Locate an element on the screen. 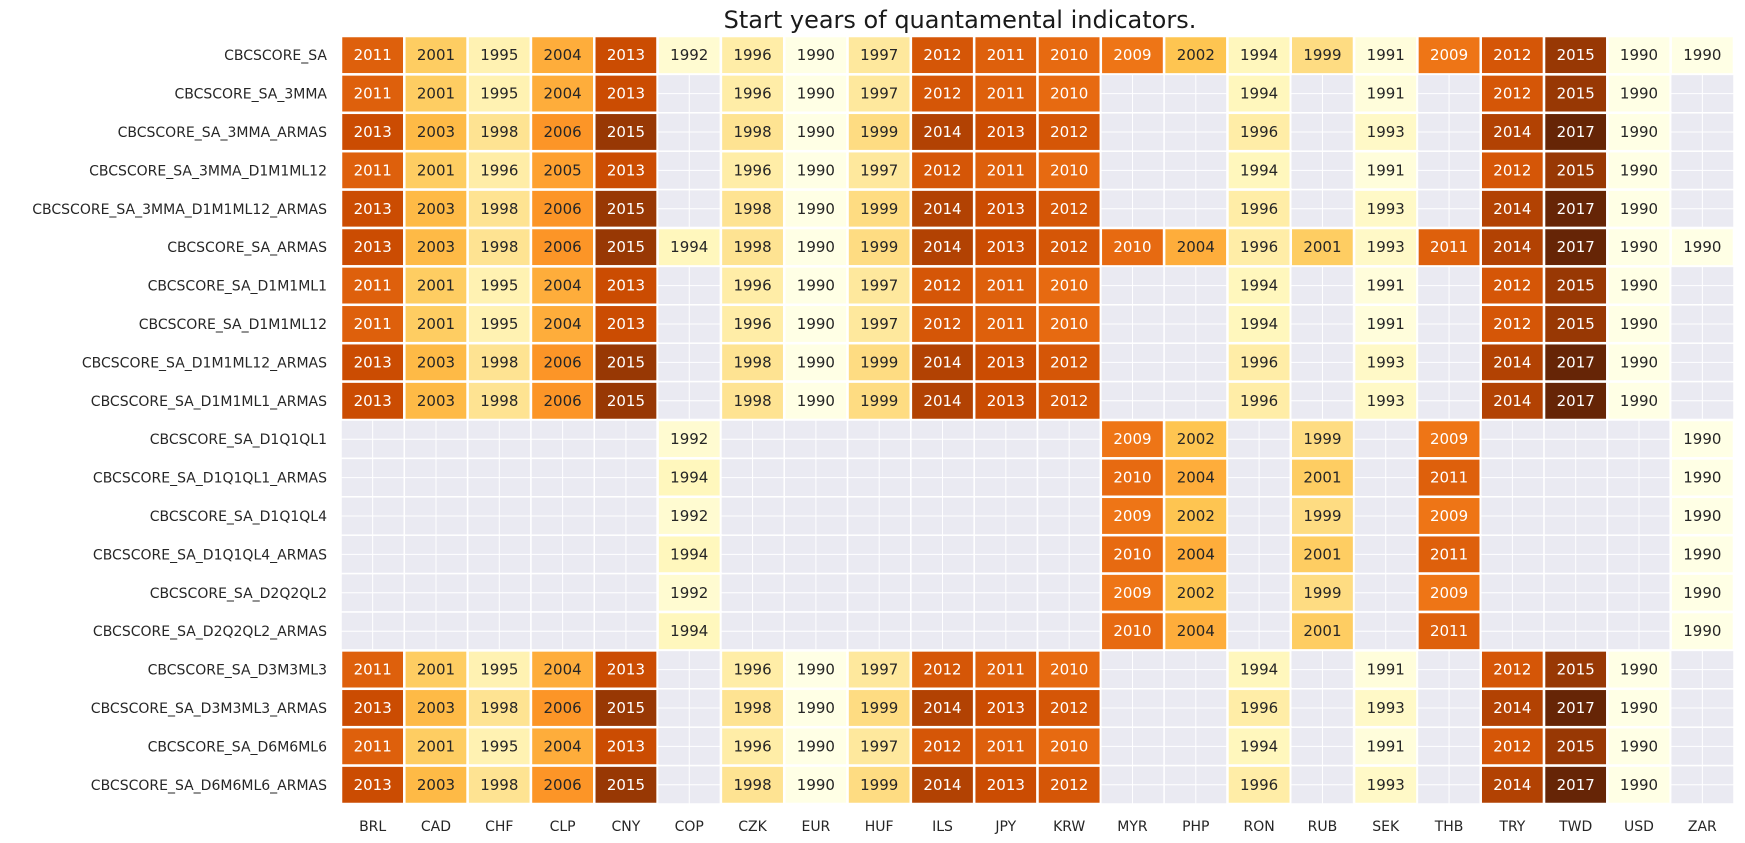 This screenshot has height=843, width=1745. row-label: CBCSCORE_SA_D1Q1QL1_ARMAS is located at coordinates (210, 479).